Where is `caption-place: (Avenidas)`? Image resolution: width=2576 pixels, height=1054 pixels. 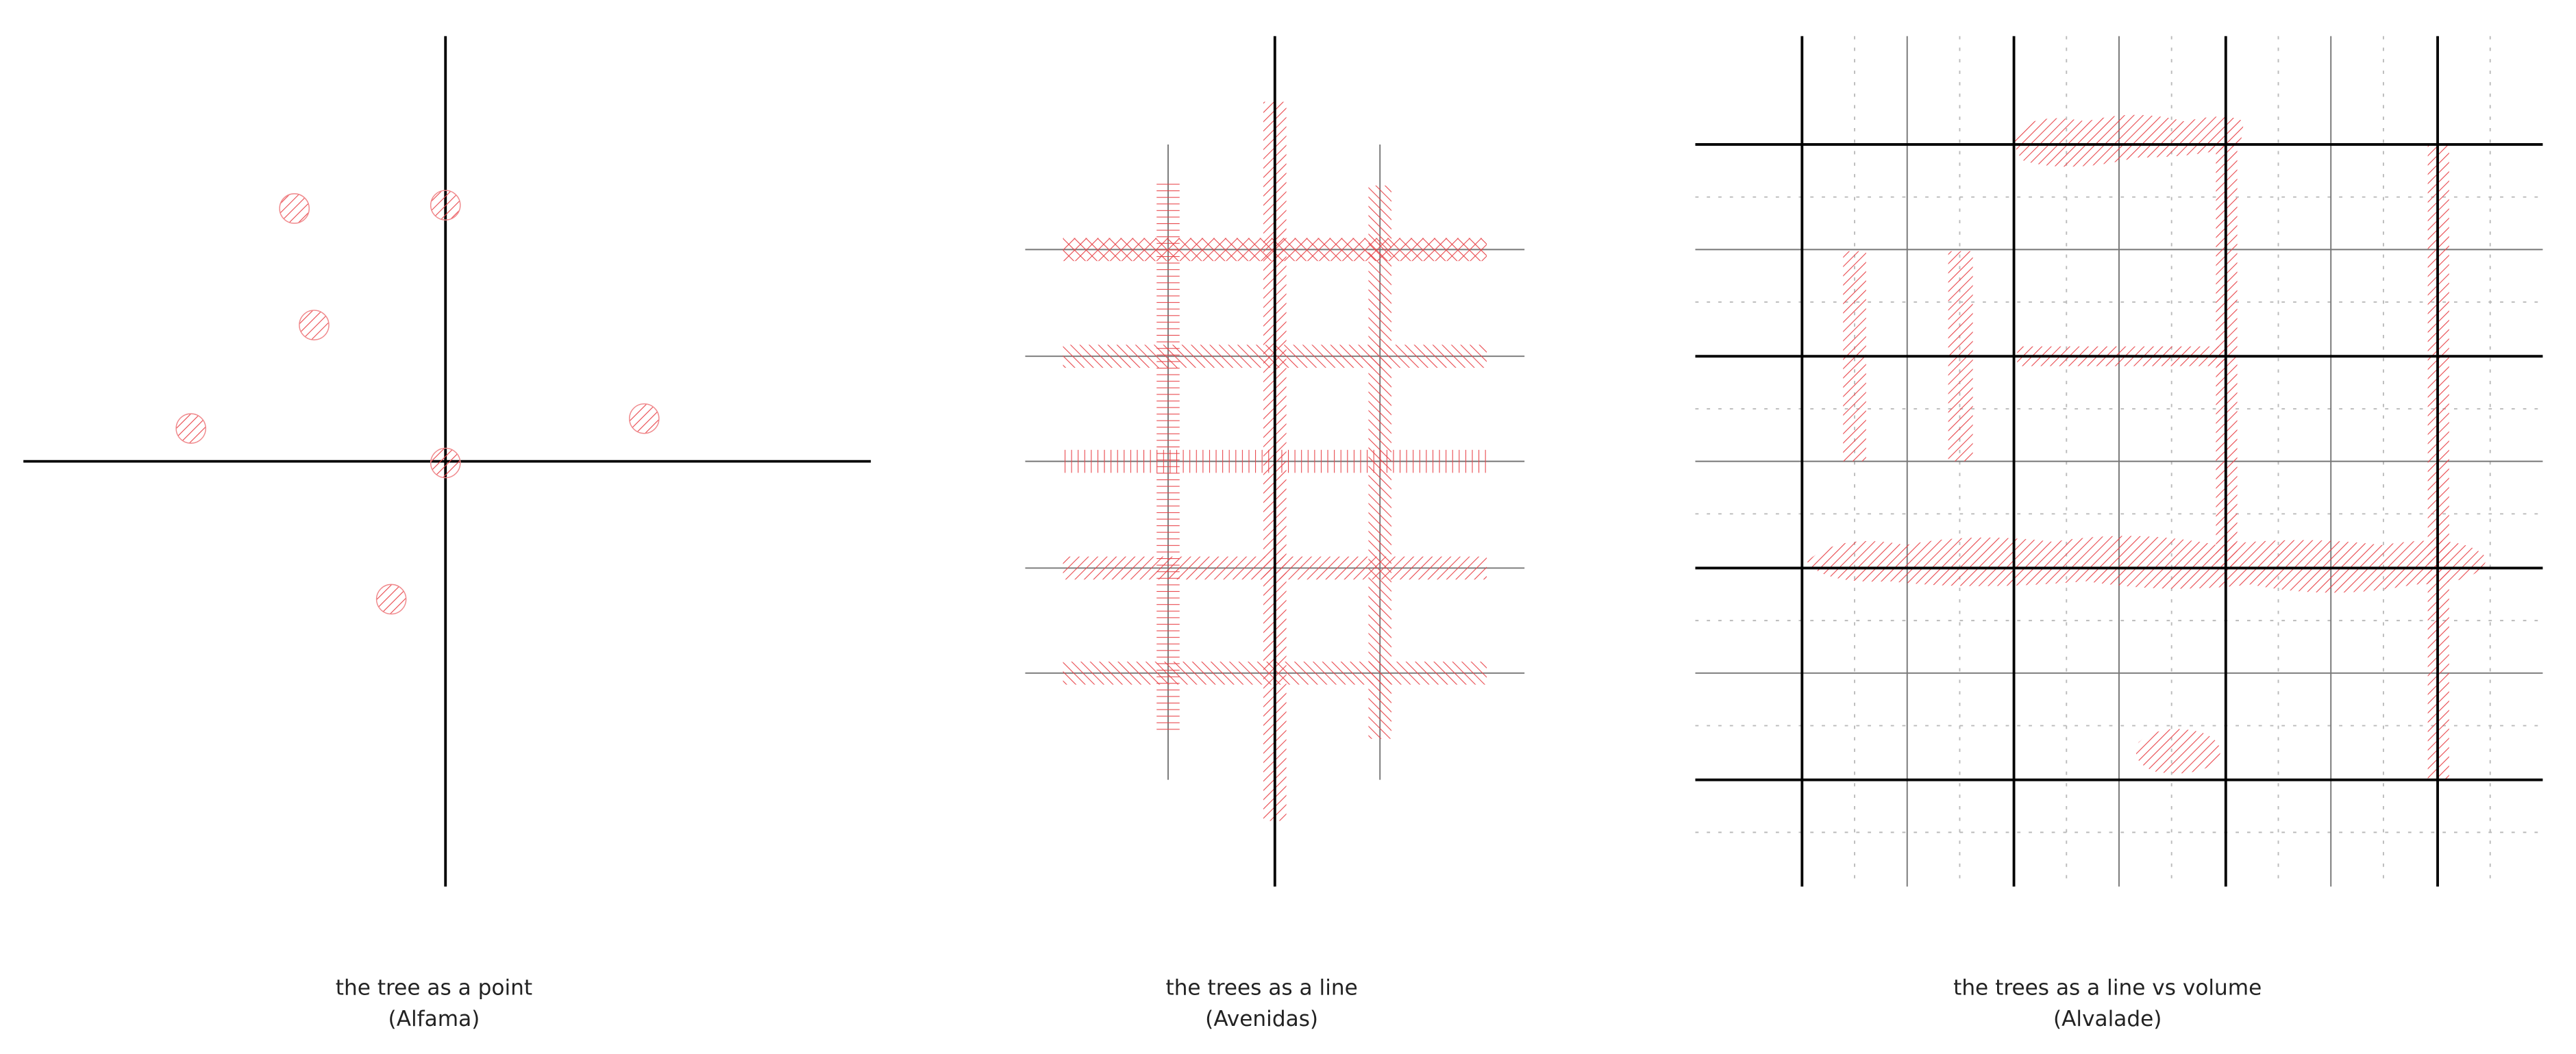
caption-place: (Avenidas) is located at coordinates (1261, 1019).